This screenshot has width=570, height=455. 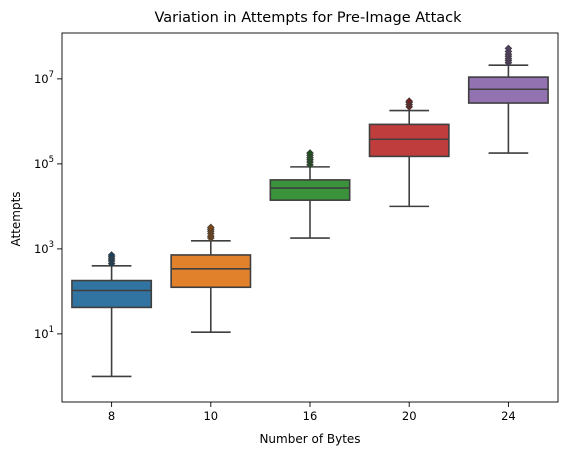 What do you see at coordinates (16, 218) in the screenshot?
I see `y-axis-label: Attempts` at bounding box center [16, 218].